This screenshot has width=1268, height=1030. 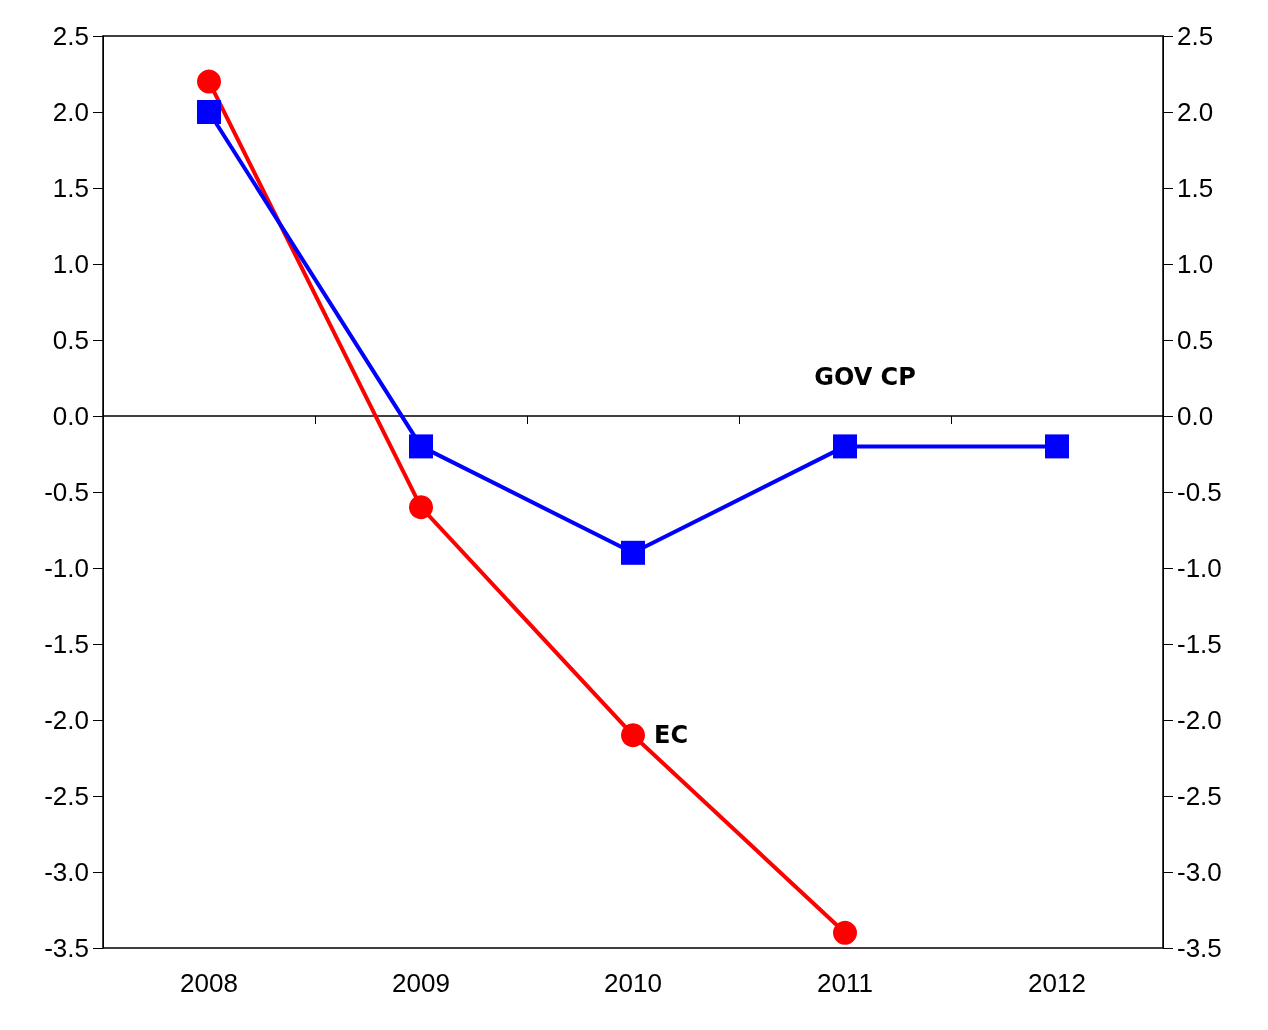 I want to click on x-tick-label: 2010, so click(x=633, y=983).